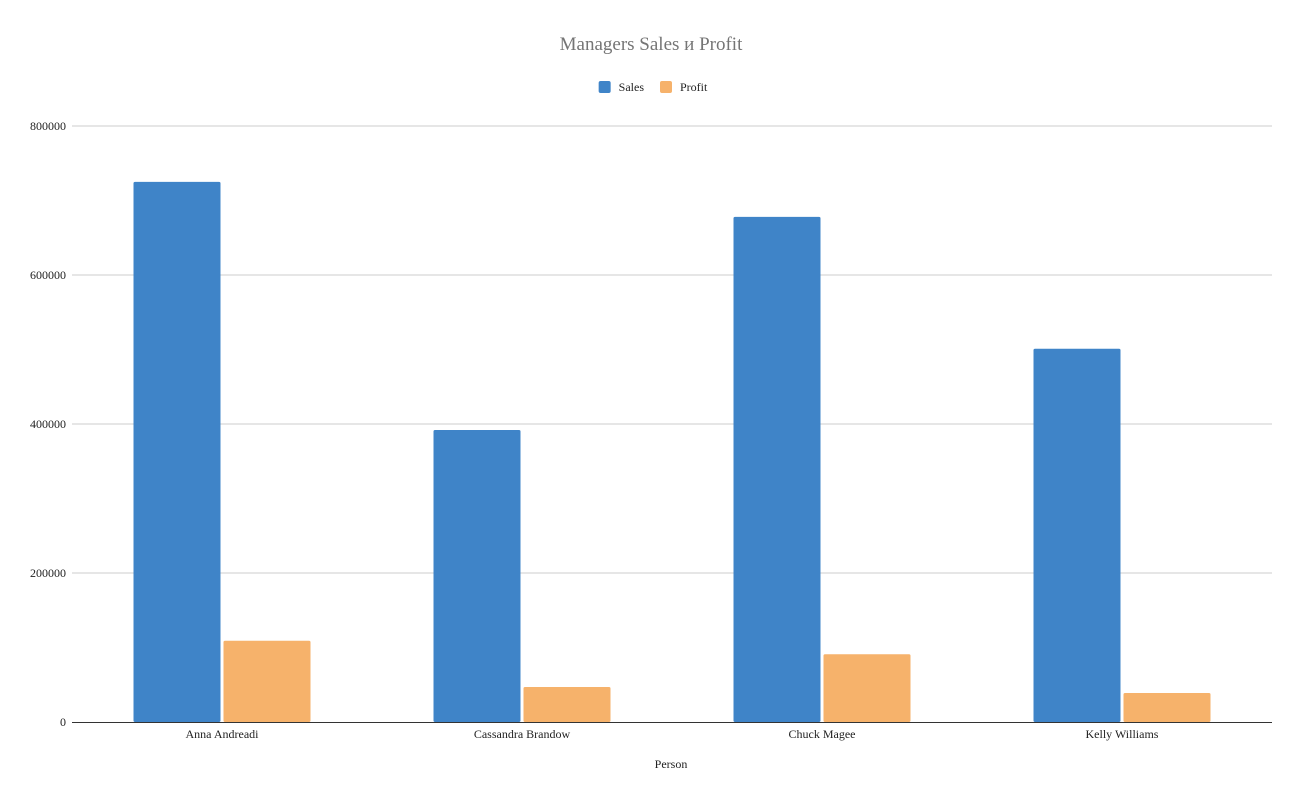 The image size is (1305, 798). I want to click on legend: Sales Profit, so click(653, 87).